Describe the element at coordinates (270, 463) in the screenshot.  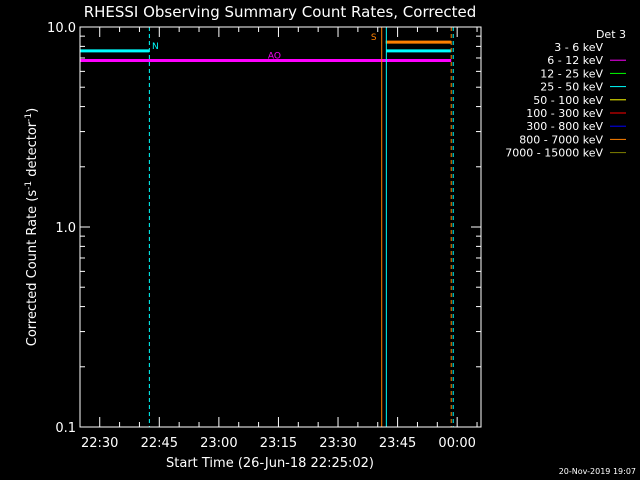
I see `x-axis-label: Start Time (26-Jun-18 22:25:02)` at that location.